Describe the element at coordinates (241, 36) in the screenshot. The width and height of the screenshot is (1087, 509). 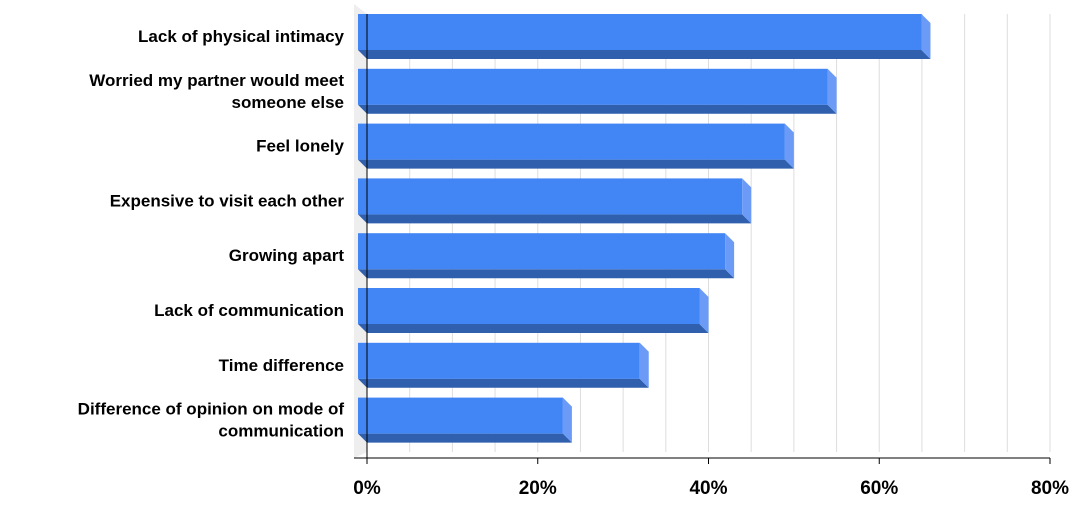
I see `category-label: Lack of physical intimacy` at that location.